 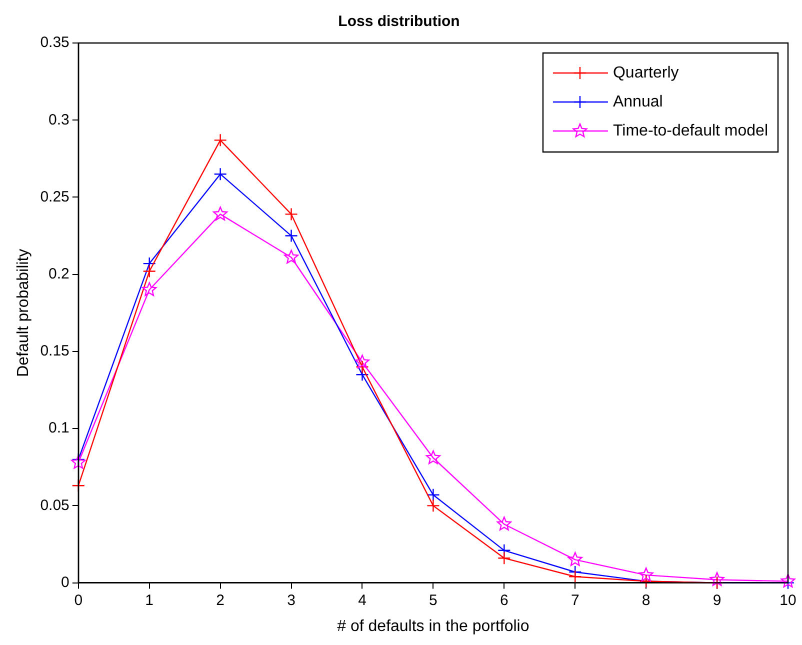 What do you see at coordinates (55, 43) in the screenshot?
I see `y-tick-label: 0.35` at bounding box center [55, 43].